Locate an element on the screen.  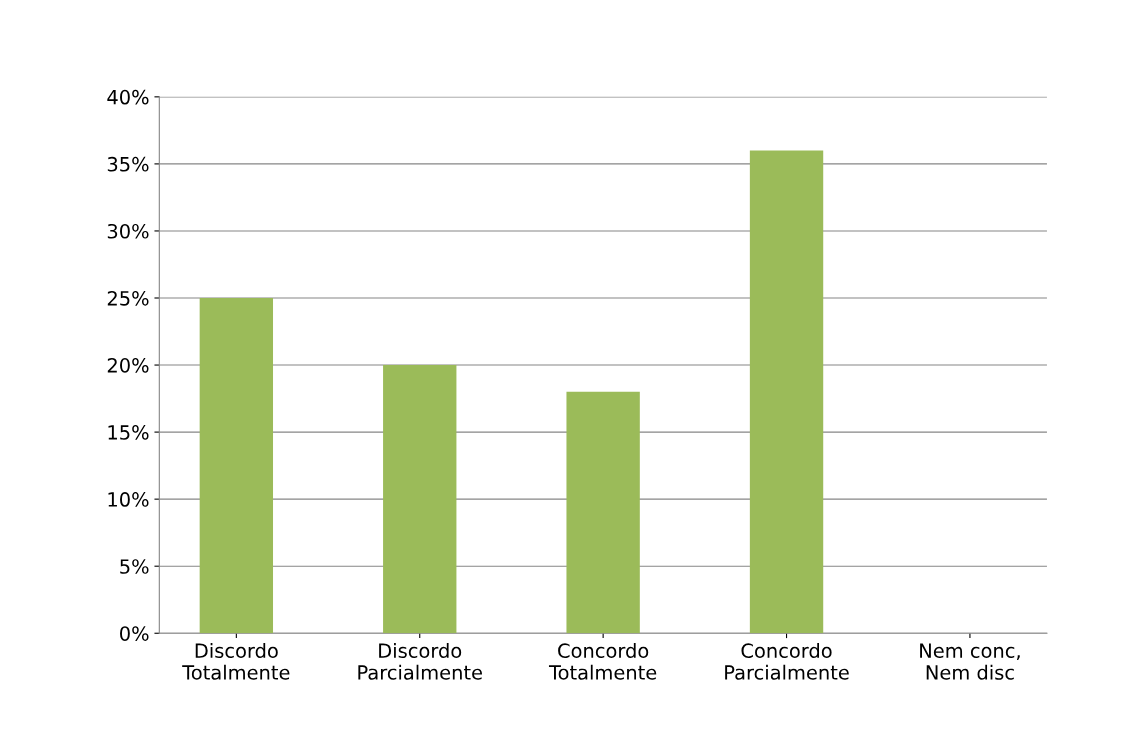
y-tick-label: 20% is located at coordinates (128, 365).